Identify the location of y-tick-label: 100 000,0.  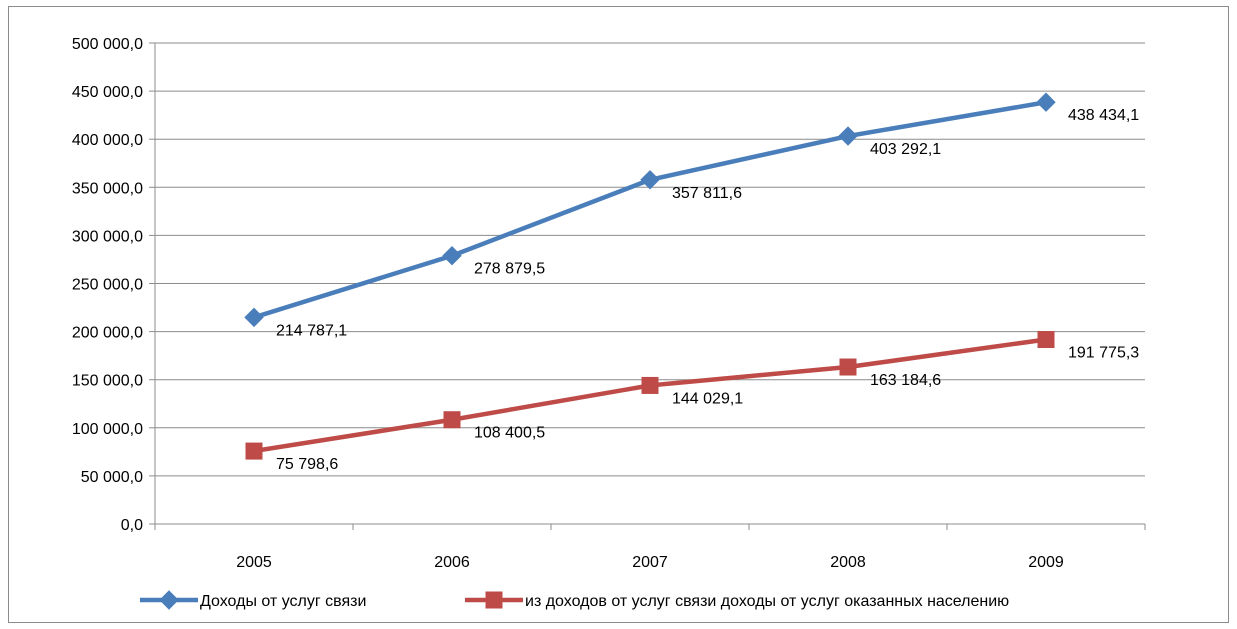
(107, 429).